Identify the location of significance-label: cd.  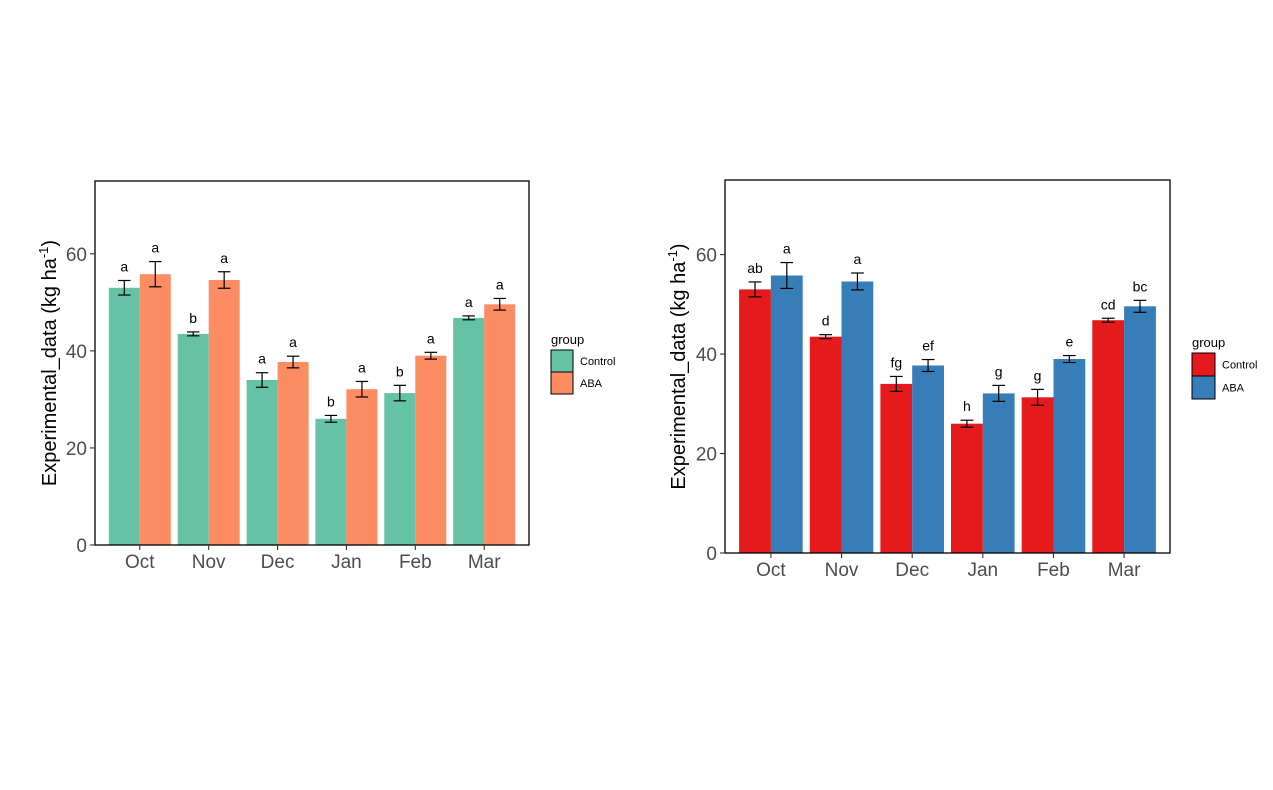
(1108, 304).